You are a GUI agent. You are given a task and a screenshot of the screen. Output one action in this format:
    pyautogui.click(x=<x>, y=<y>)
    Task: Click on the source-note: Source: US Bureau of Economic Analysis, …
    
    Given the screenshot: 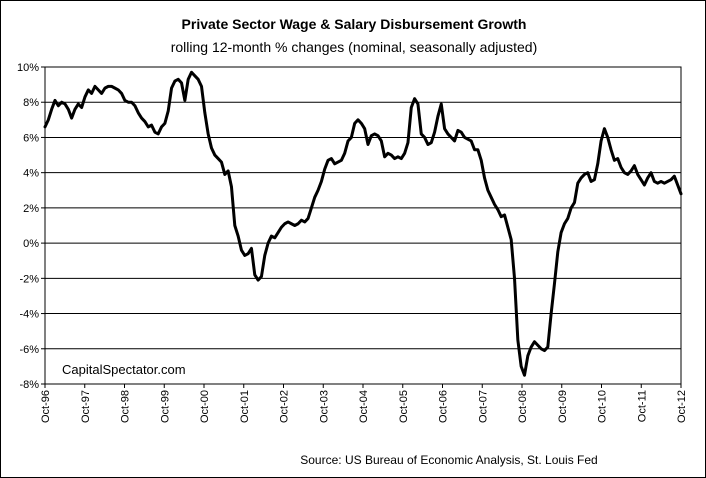 What is the action you would take?
    pyautogui.click(x=448, y=460)
    